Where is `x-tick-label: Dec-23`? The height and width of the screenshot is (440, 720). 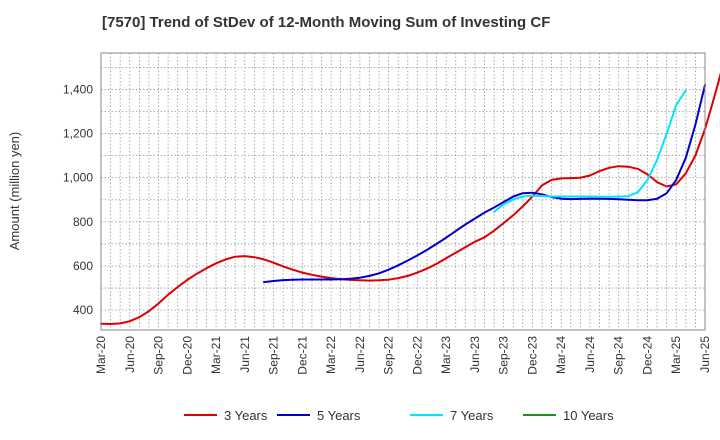 x-tick-label: Dec-23 is located at coordinates (532, 355).